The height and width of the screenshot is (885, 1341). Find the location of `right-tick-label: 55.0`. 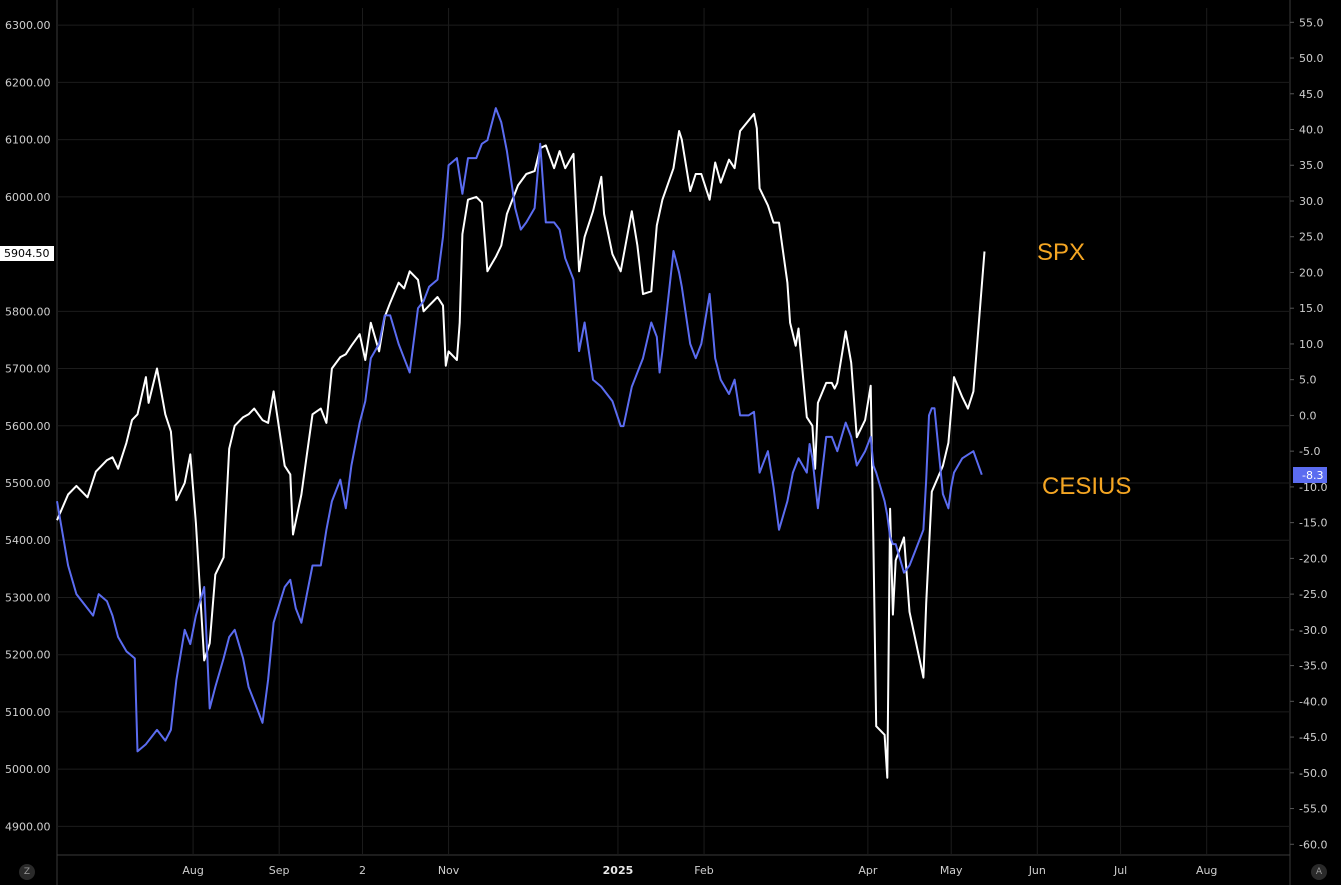

right-tick-label: 55.0 is located at coordinates (1311, 22).